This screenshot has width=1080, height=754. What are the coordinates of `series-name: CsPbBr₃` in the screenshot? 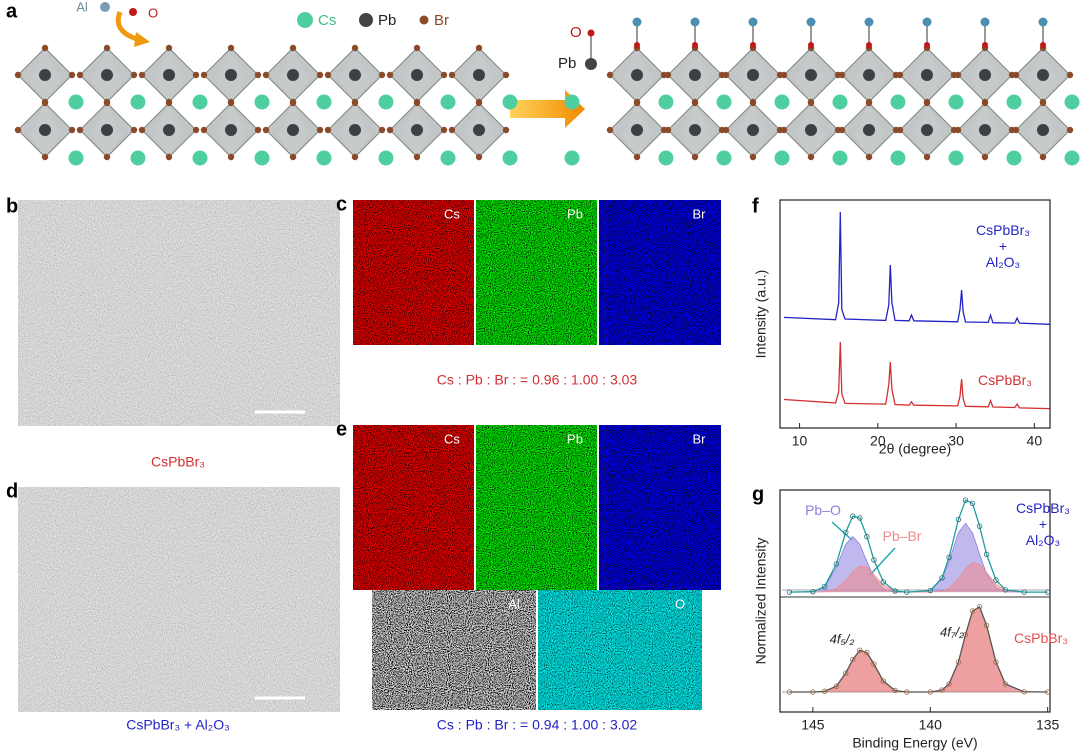 It's located at (1005, 380).